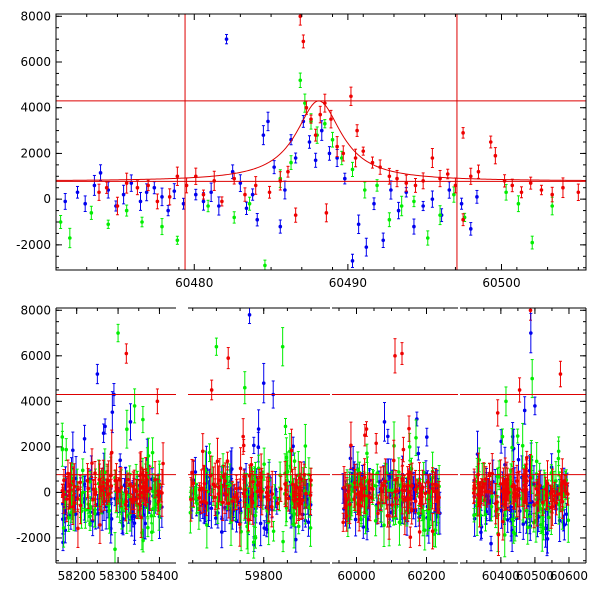  What do you see at coordinates (33, 245) in the screenshot?
I see `y-tick-label: -2000` at bounding box center [33, 245].